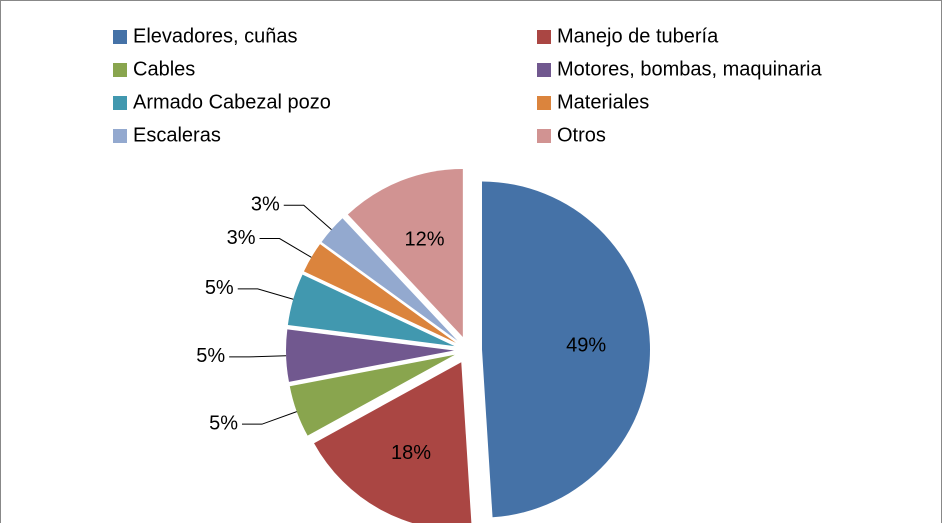 Image resolution: width=942 pixels, height=523 pixels. Describe the element at coordinates (581, 135) in the screenshot. I see `legend-label: Otros` at that location.